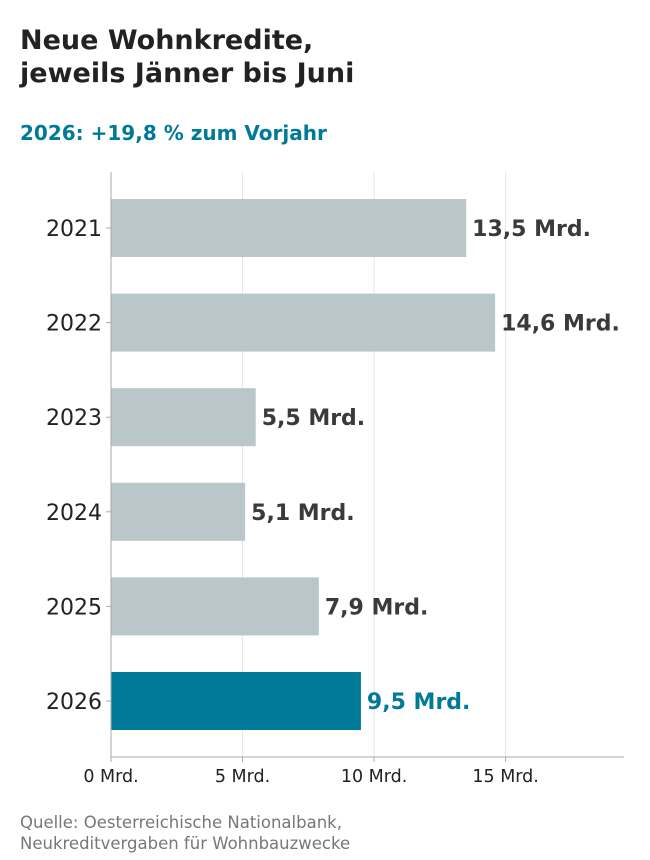  Describe the element at coordinates (74, 418) in the screenshot. I see `y-tick-label-2023: 2023` at that location.